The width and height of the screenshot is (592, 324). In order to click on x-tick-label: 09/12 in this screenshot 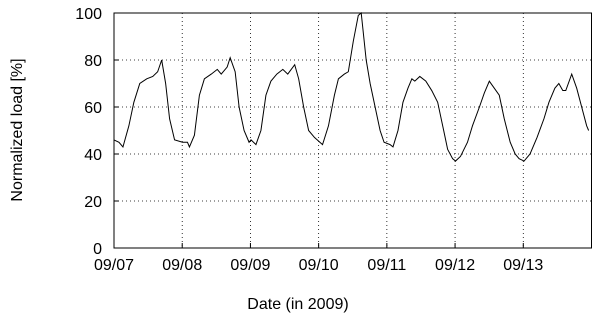, I will do `click(455, 265)`.